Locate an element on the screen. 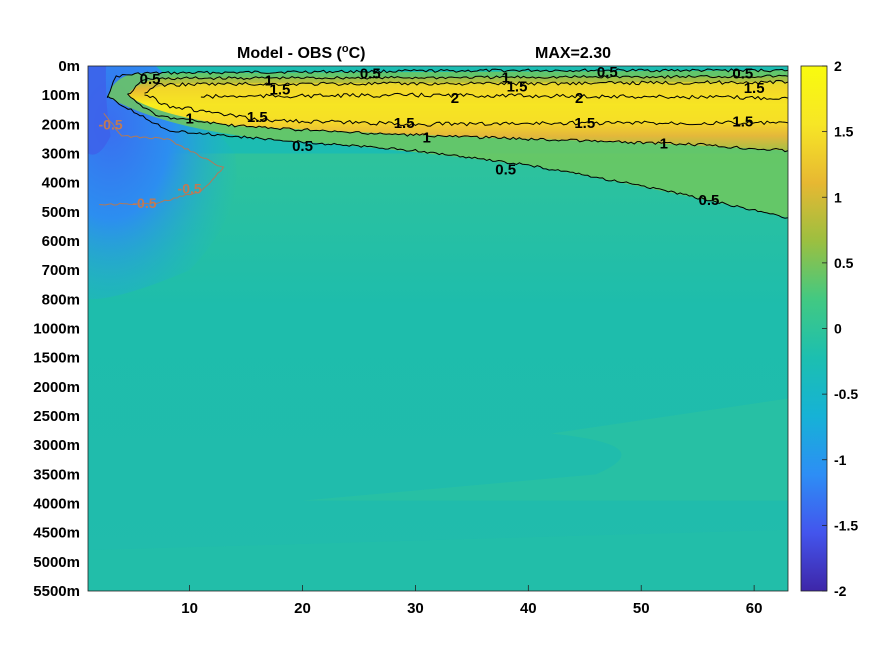 This screenshot has width=875, height=661. y-tick-label: 3500m is located at coordinates (56, 474).